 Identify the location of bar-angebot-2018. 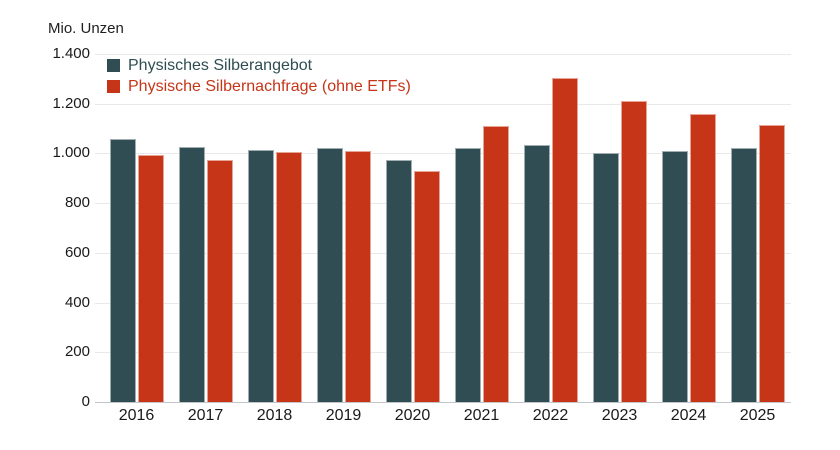
(260, 275).